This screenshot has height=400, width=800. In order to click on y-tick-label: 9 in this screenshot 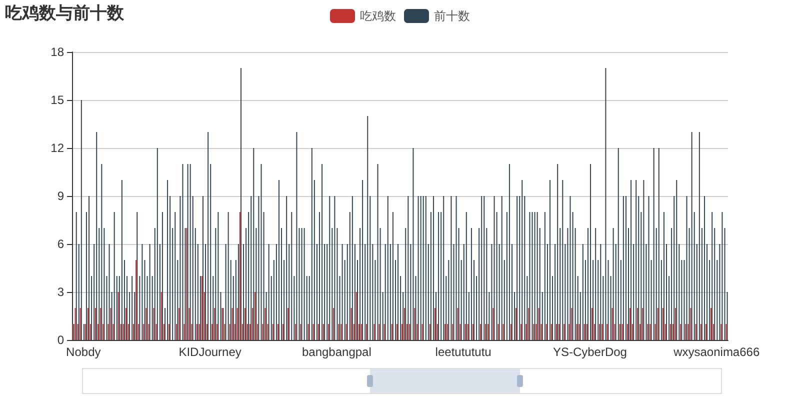, I will do `click(60, 196)`.